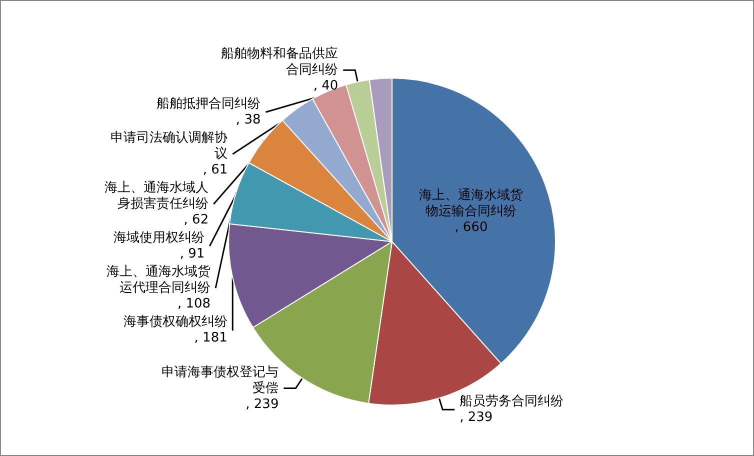 This screenshot has width=754, height=456. What do you see at coordinates (211, 338) in the screenshot?
I see `data-label: , 181` at bounding box center [211, 338].